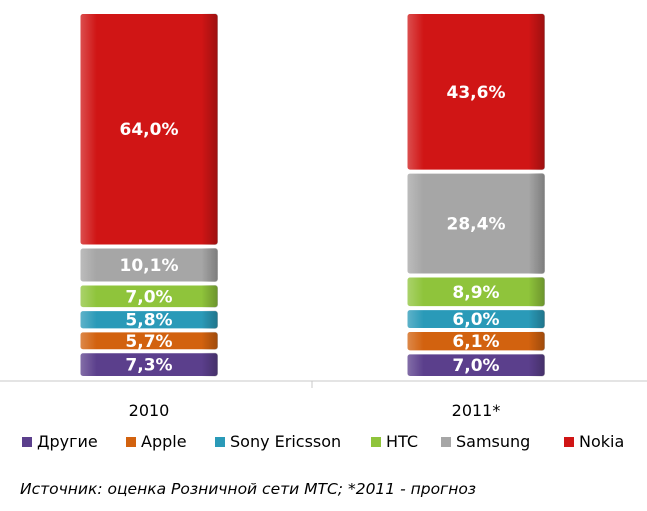 The width and height of the screenshot is (647, 511). Describe the element at coordinates (402, 441) in the screenshot. I see `legend-label: HTC` at that location.